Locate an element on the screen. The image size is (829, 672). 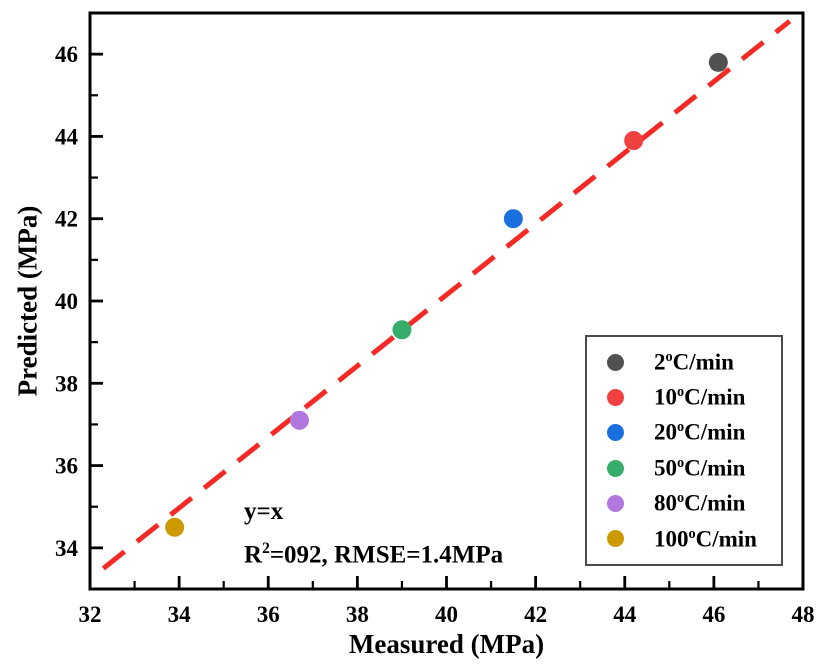
x-axis-title: Measured (MPa) is located at coordinates (446, 644).